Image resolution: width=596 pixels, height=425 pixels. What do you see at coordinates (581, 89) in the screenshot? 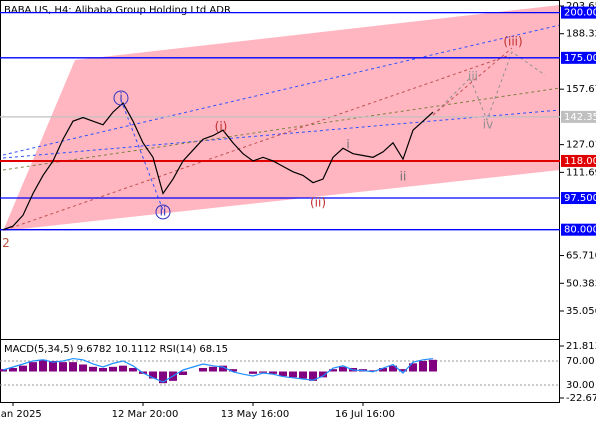
I see `y-tick-label: 157.672` at bounding box center [581, 89].